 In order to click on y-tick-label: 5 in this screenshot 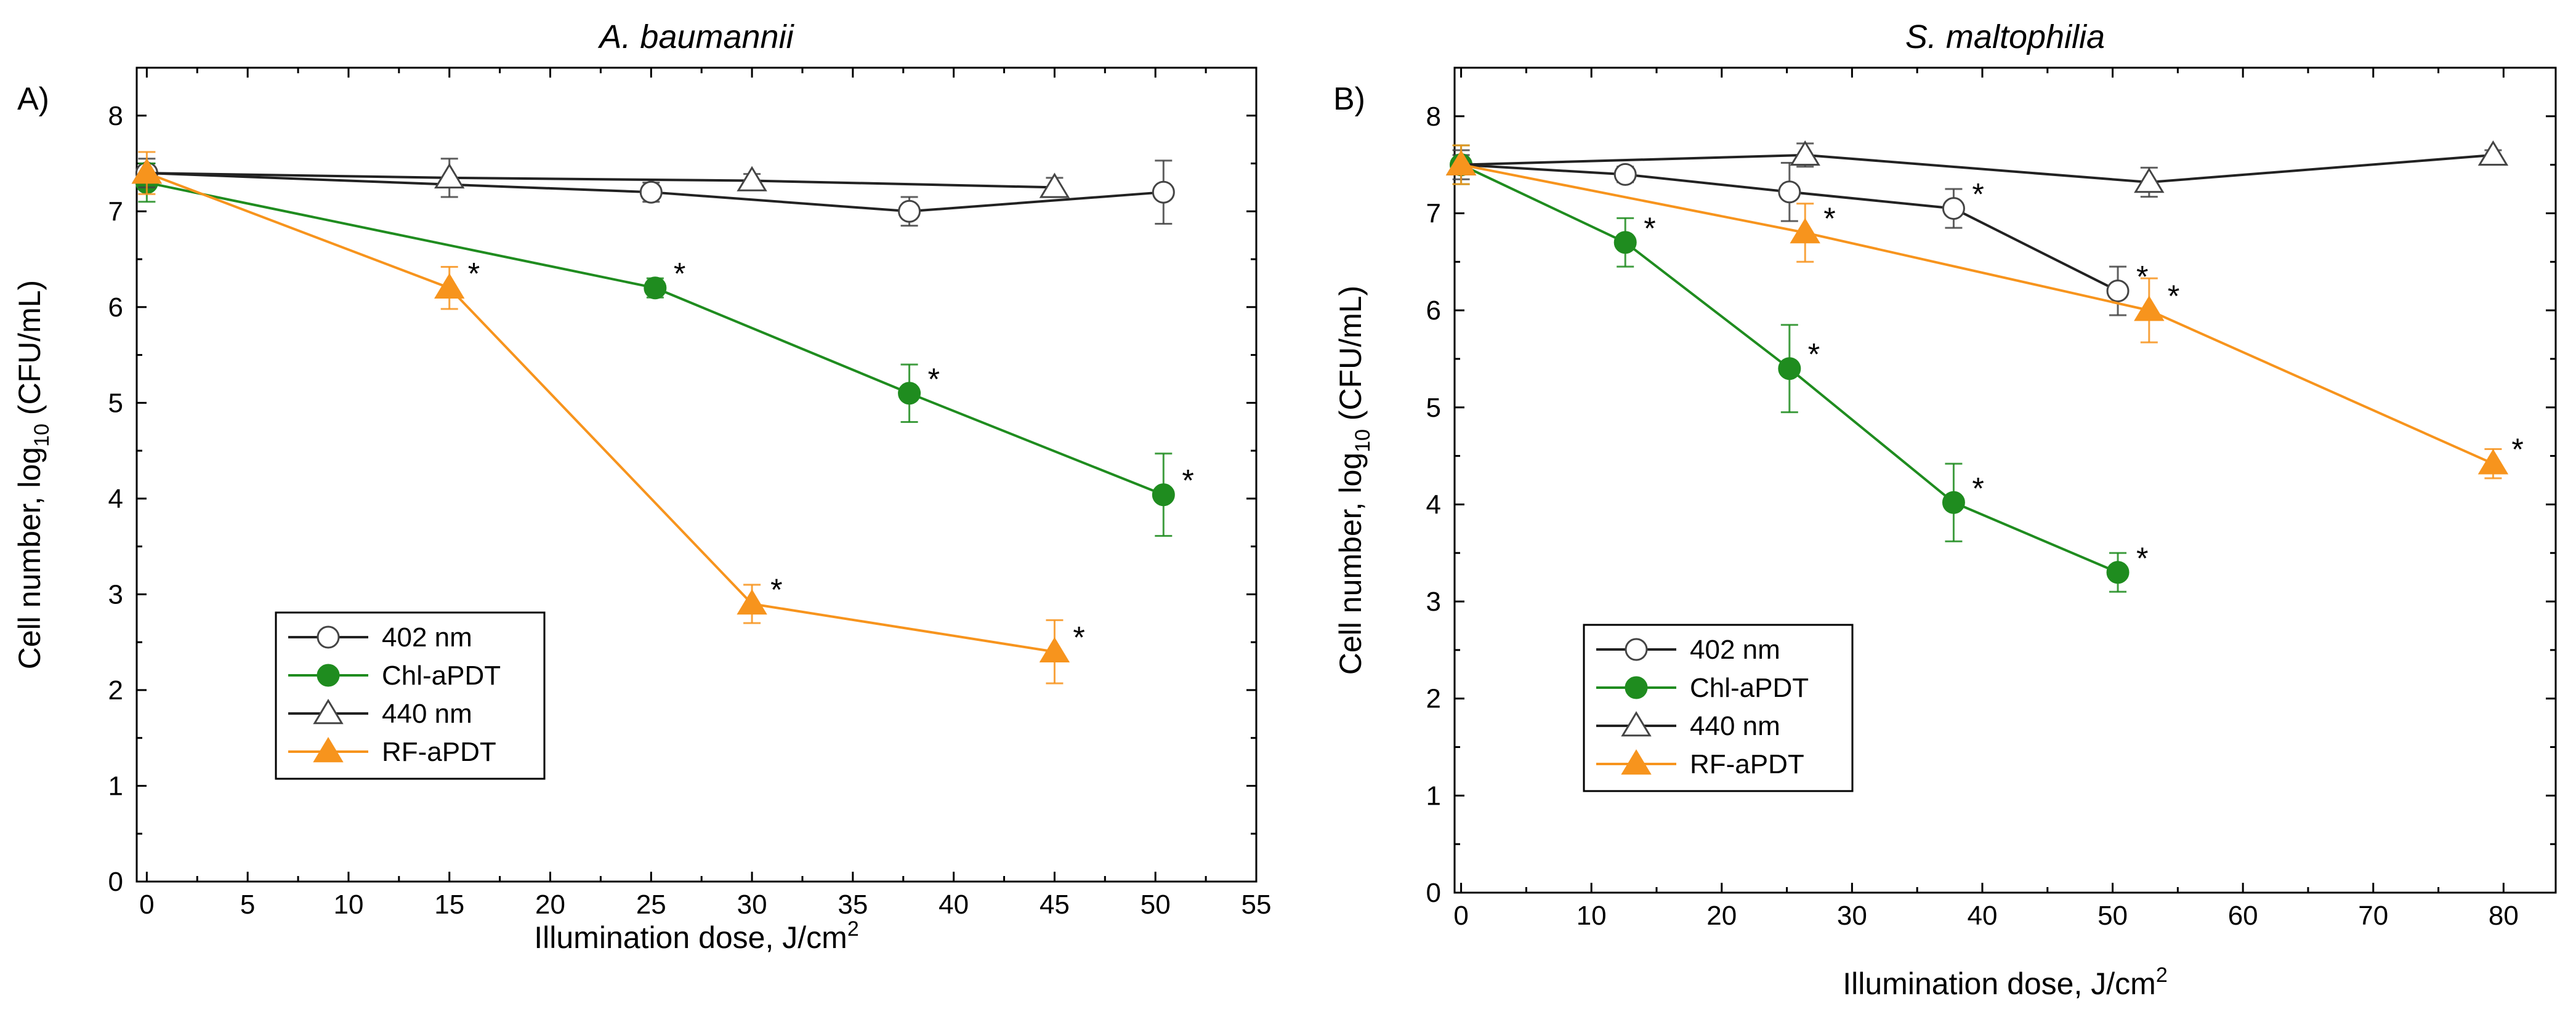, I will do `click(1433, 408)`.